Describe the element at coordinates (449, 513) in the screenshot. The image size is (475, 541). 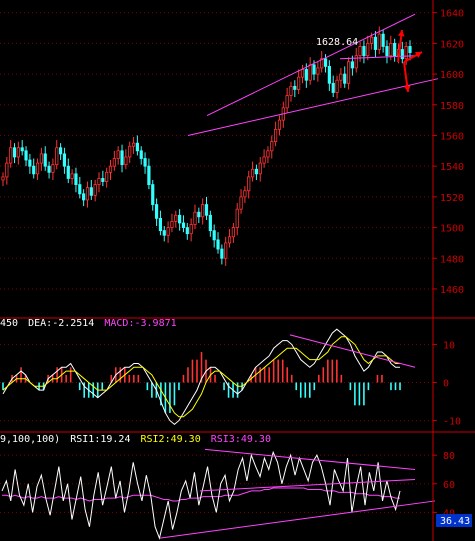
I see `rsi-tick-label: 40` at that location.